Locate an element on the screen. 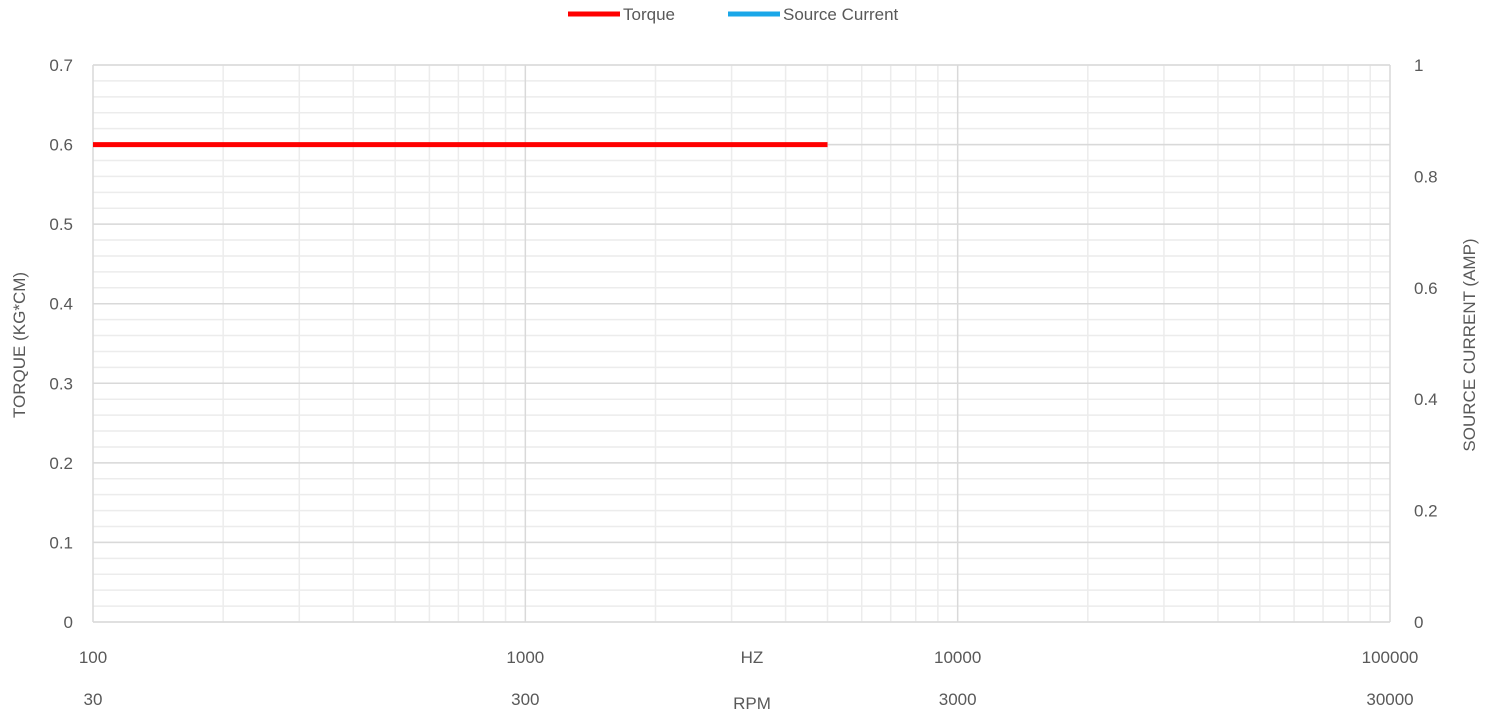 The image size is (1489, 720). x-axis-ticks: 100 1000 10000 100000 is located at coordinates (749, 657).